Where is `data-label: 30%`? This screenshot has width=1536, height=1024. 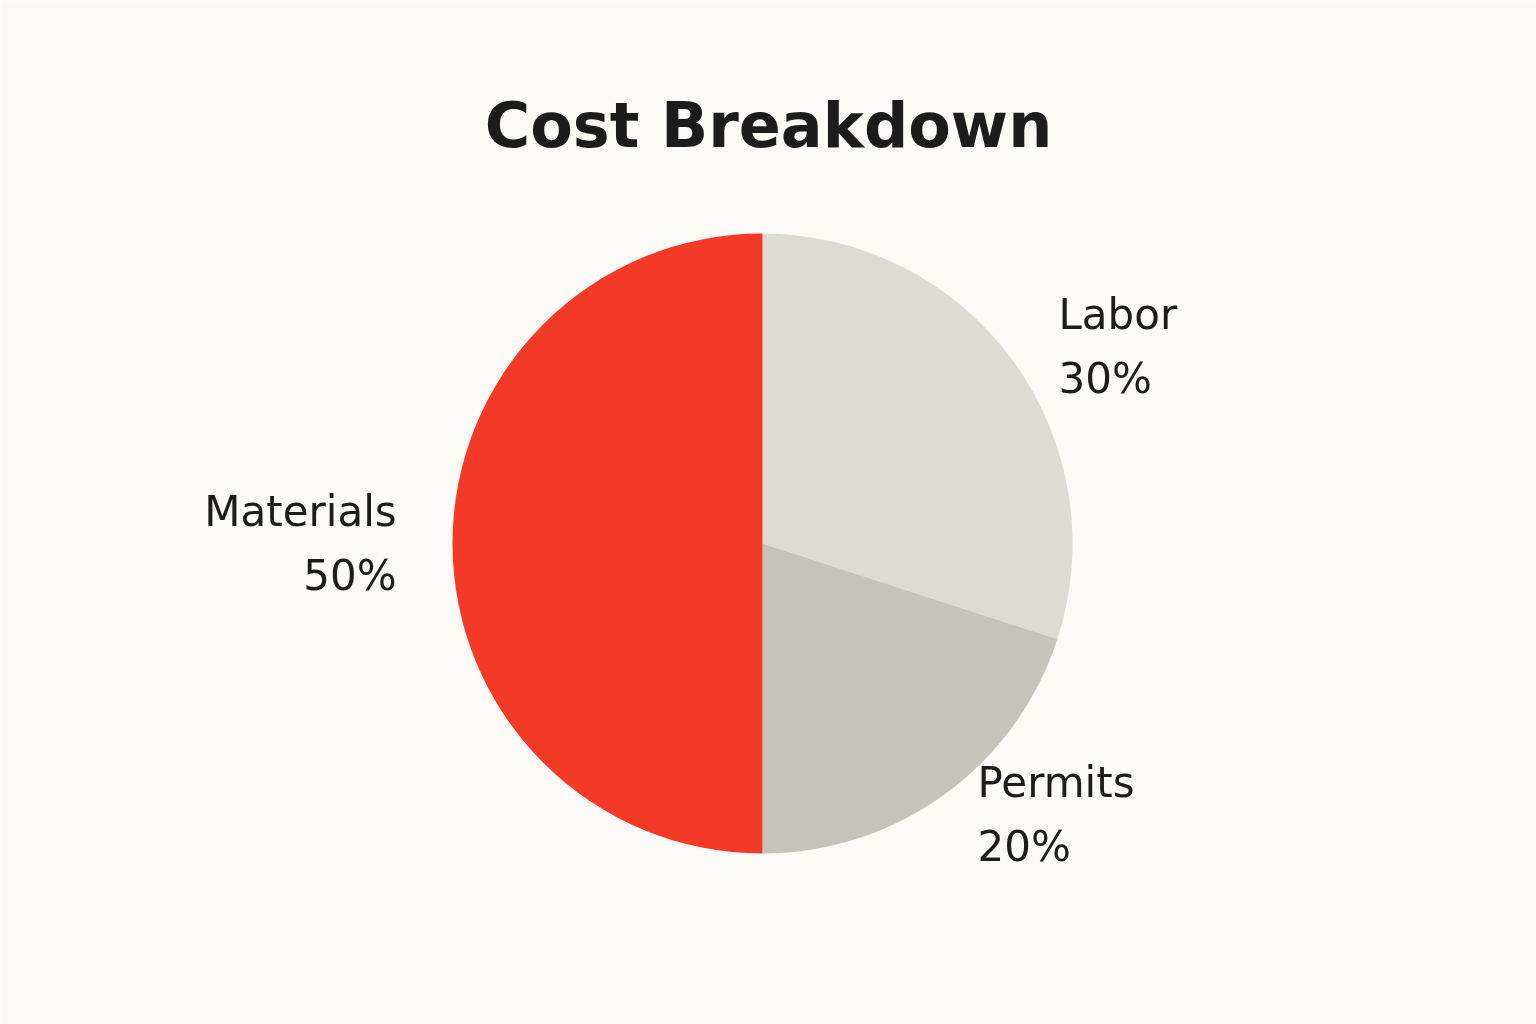
data-label: 30% is located at coordinates (1105, 379).